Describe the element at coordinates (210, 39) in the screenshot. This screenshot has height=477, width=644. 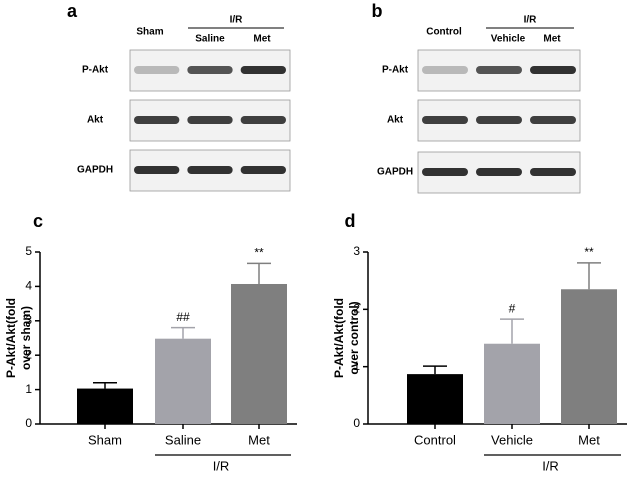
I see `lane-label: Saline` at that location.